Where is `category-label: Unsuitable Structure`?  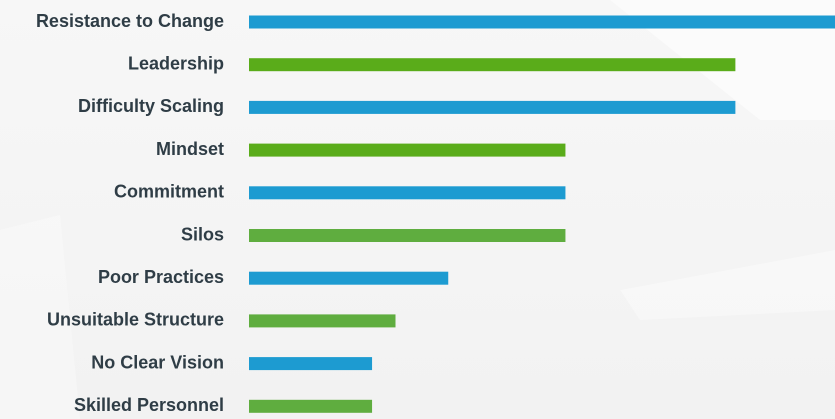
category-label: Unsuitable Structure is located at coordinates (135, 320).